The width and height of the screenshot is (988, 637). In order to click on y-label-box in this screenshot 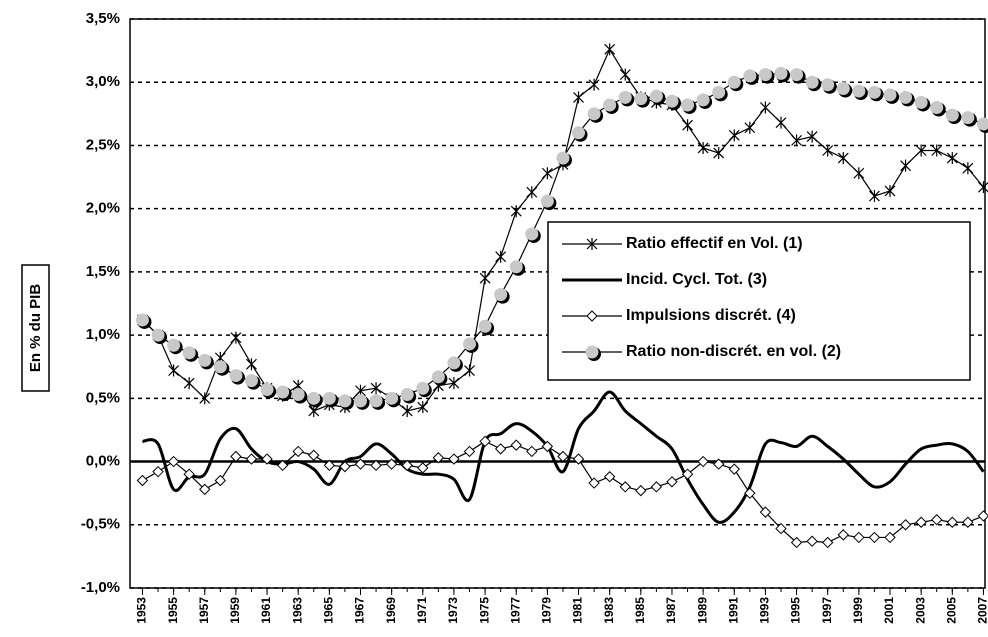, I will do `click(35, 328)`.